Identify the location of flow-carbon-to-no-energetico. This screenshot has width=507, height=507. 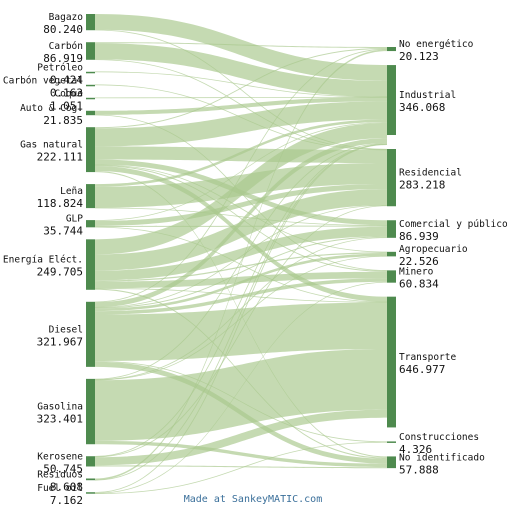
(241, 45).